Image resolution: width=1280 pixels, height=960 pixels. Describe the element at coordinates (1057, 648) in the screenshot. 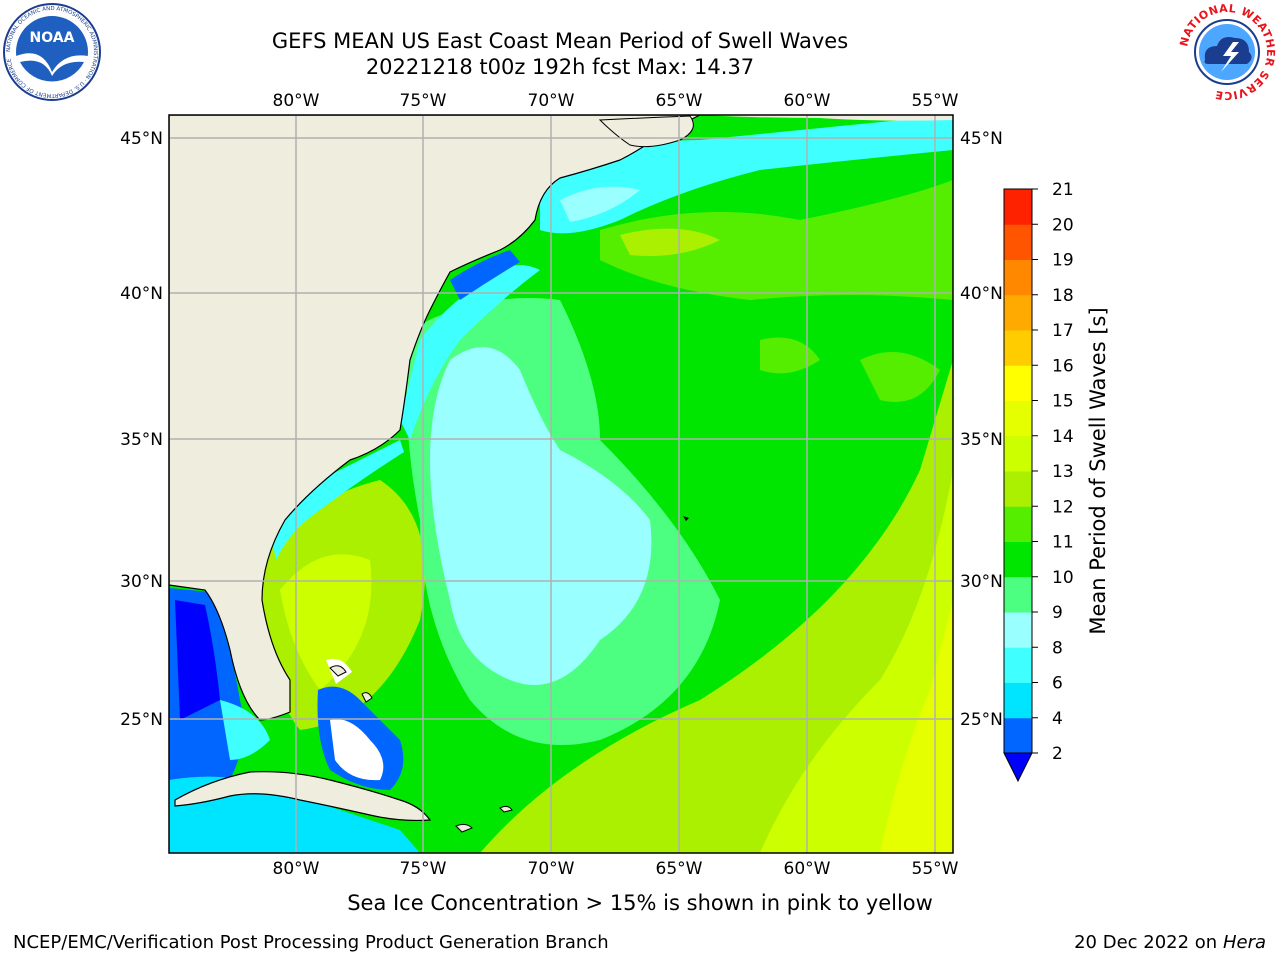

I see `colorbar-tick-label: 8` at that location.